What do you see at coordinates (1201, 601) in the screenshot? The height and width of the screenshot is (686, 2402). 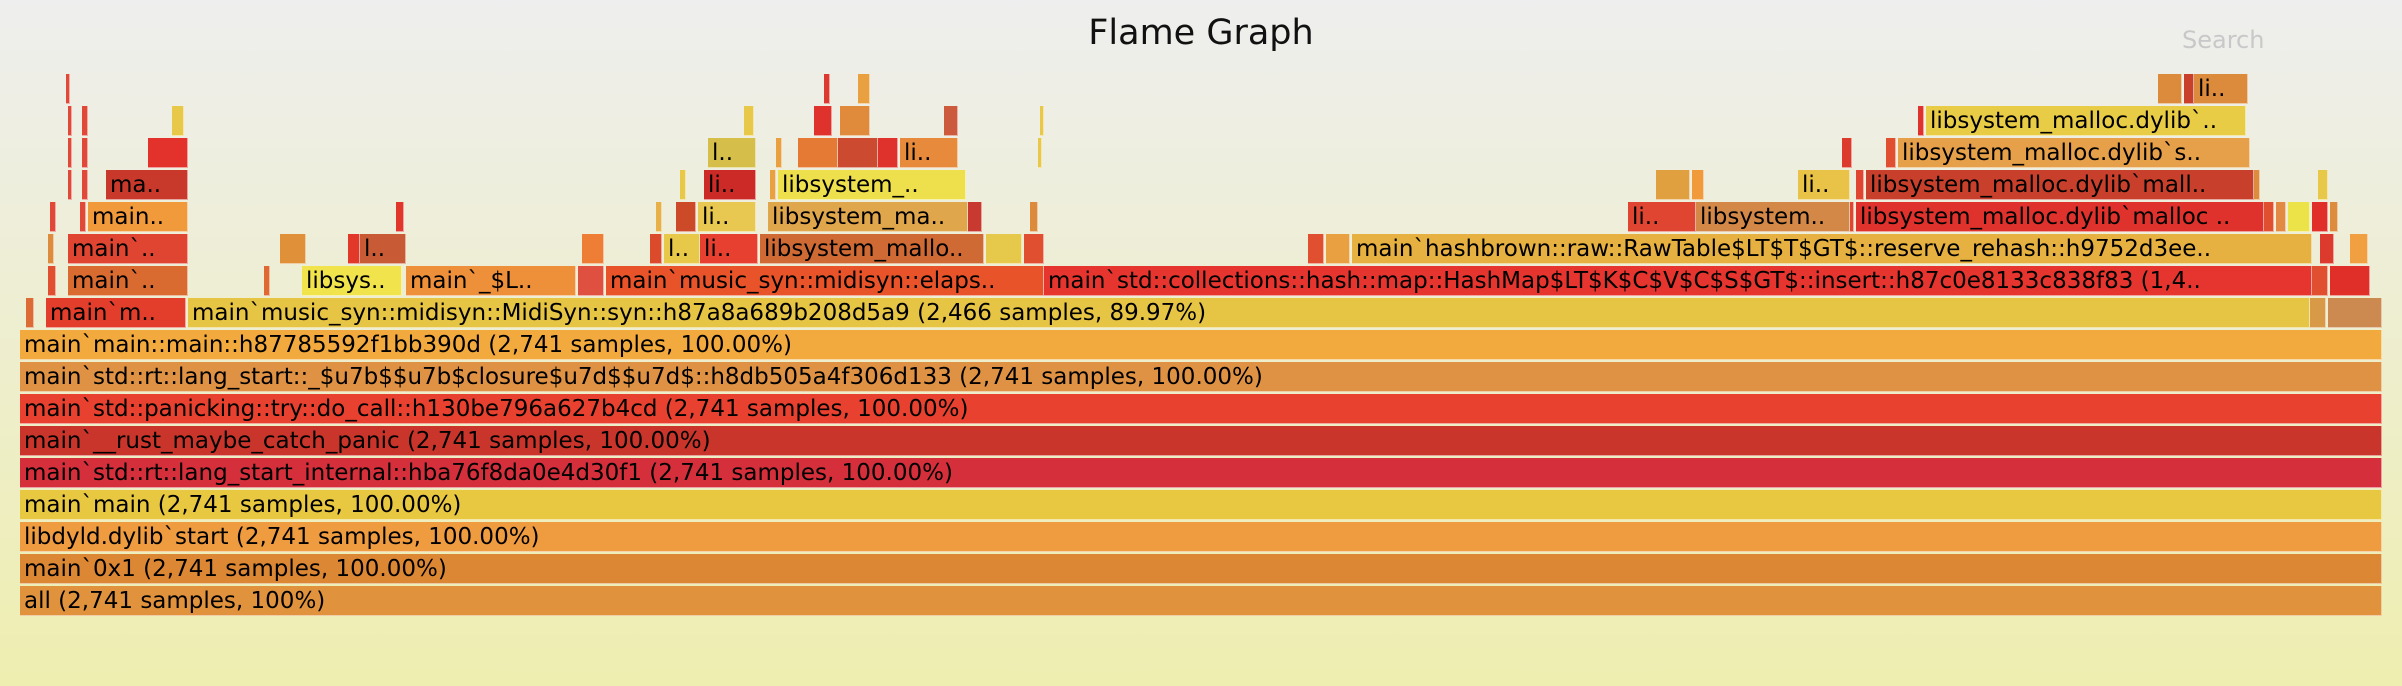 I see `flame-frame: all (2,741 samples, 100%)` at bounding box center [1201, 601].